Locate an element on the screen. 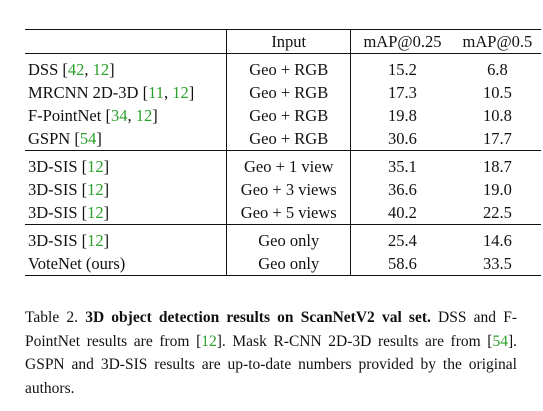 This screenshot has height=411, width=543. input-cell: Geo + 3 views is located at coordinates (288, 189).